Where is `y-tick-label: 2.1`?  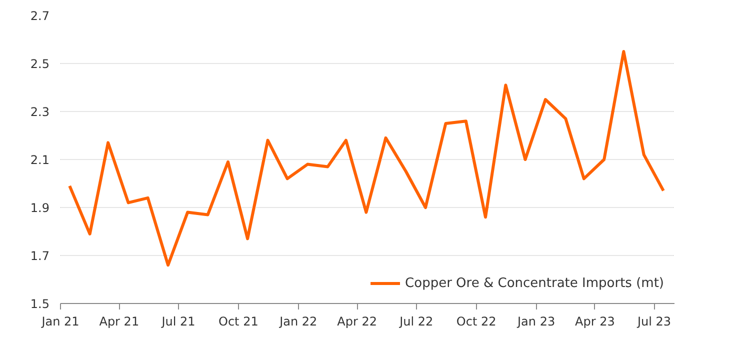 y-tick-label: 2.1 is located at coordinates (40, 160).